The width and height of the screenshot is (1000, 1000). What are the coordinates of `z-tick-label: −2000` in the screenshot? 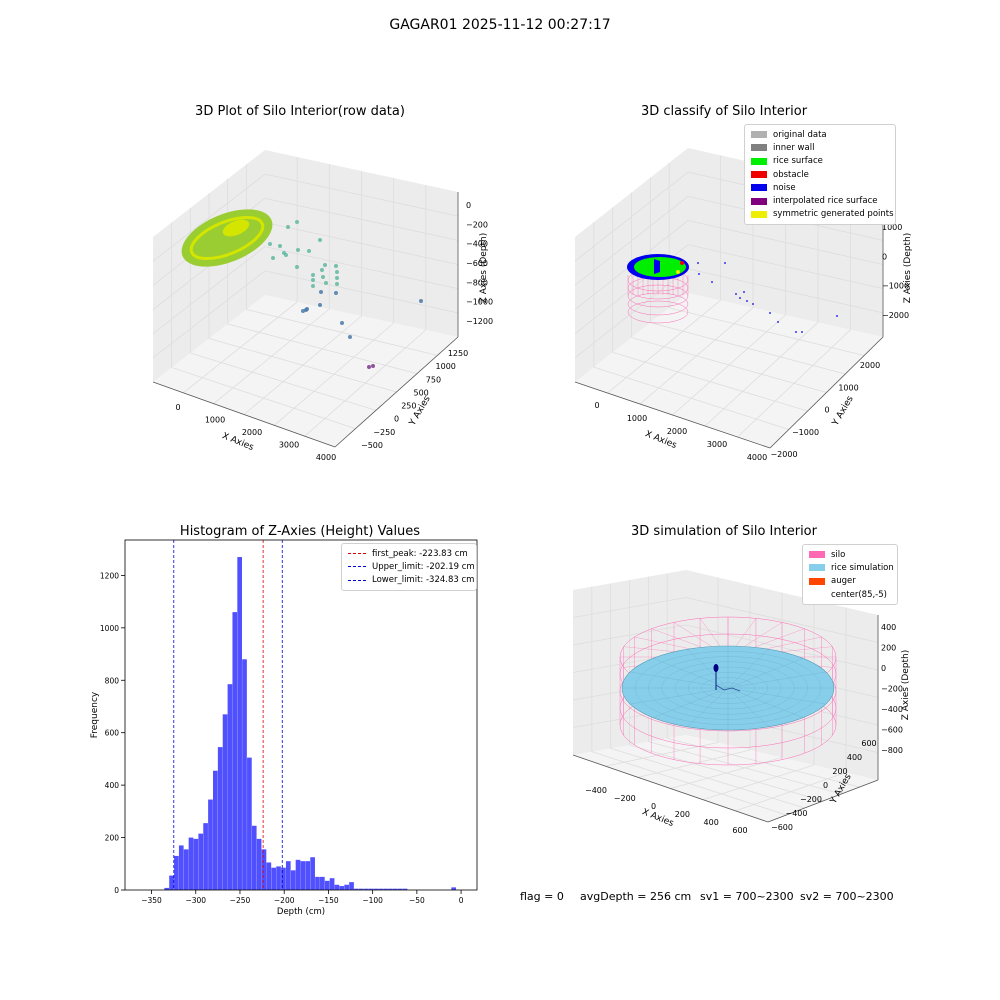 It's located at (895, 315).